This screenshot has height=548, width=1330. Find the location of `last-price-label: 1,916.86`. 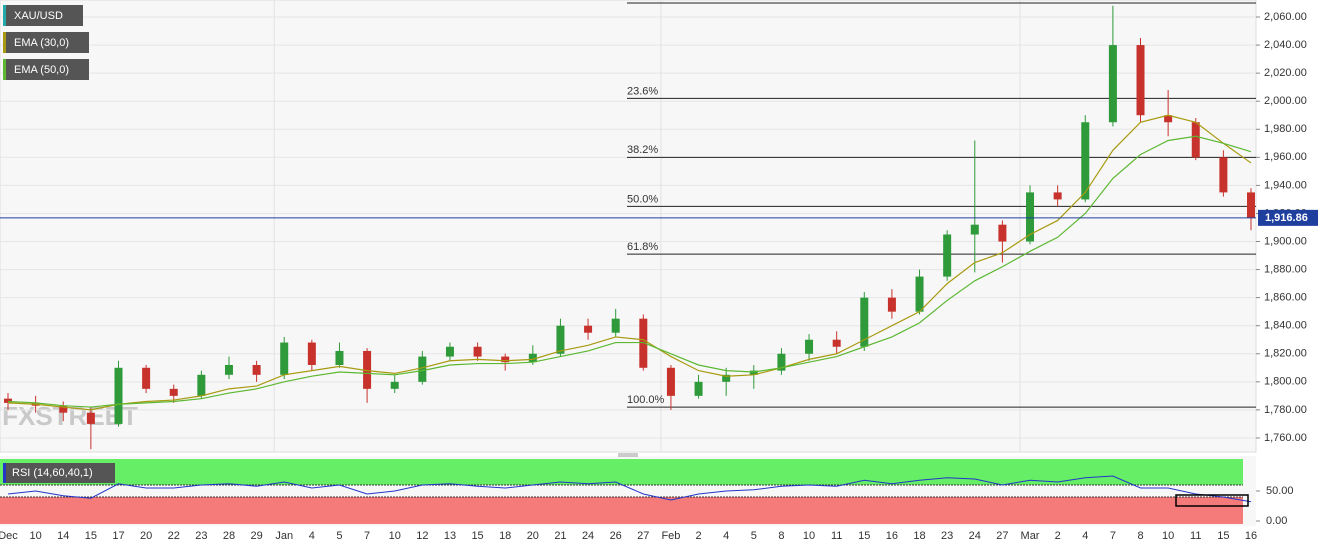

last-price-label: 1,916.86 is located at coordinates (1286, 218).